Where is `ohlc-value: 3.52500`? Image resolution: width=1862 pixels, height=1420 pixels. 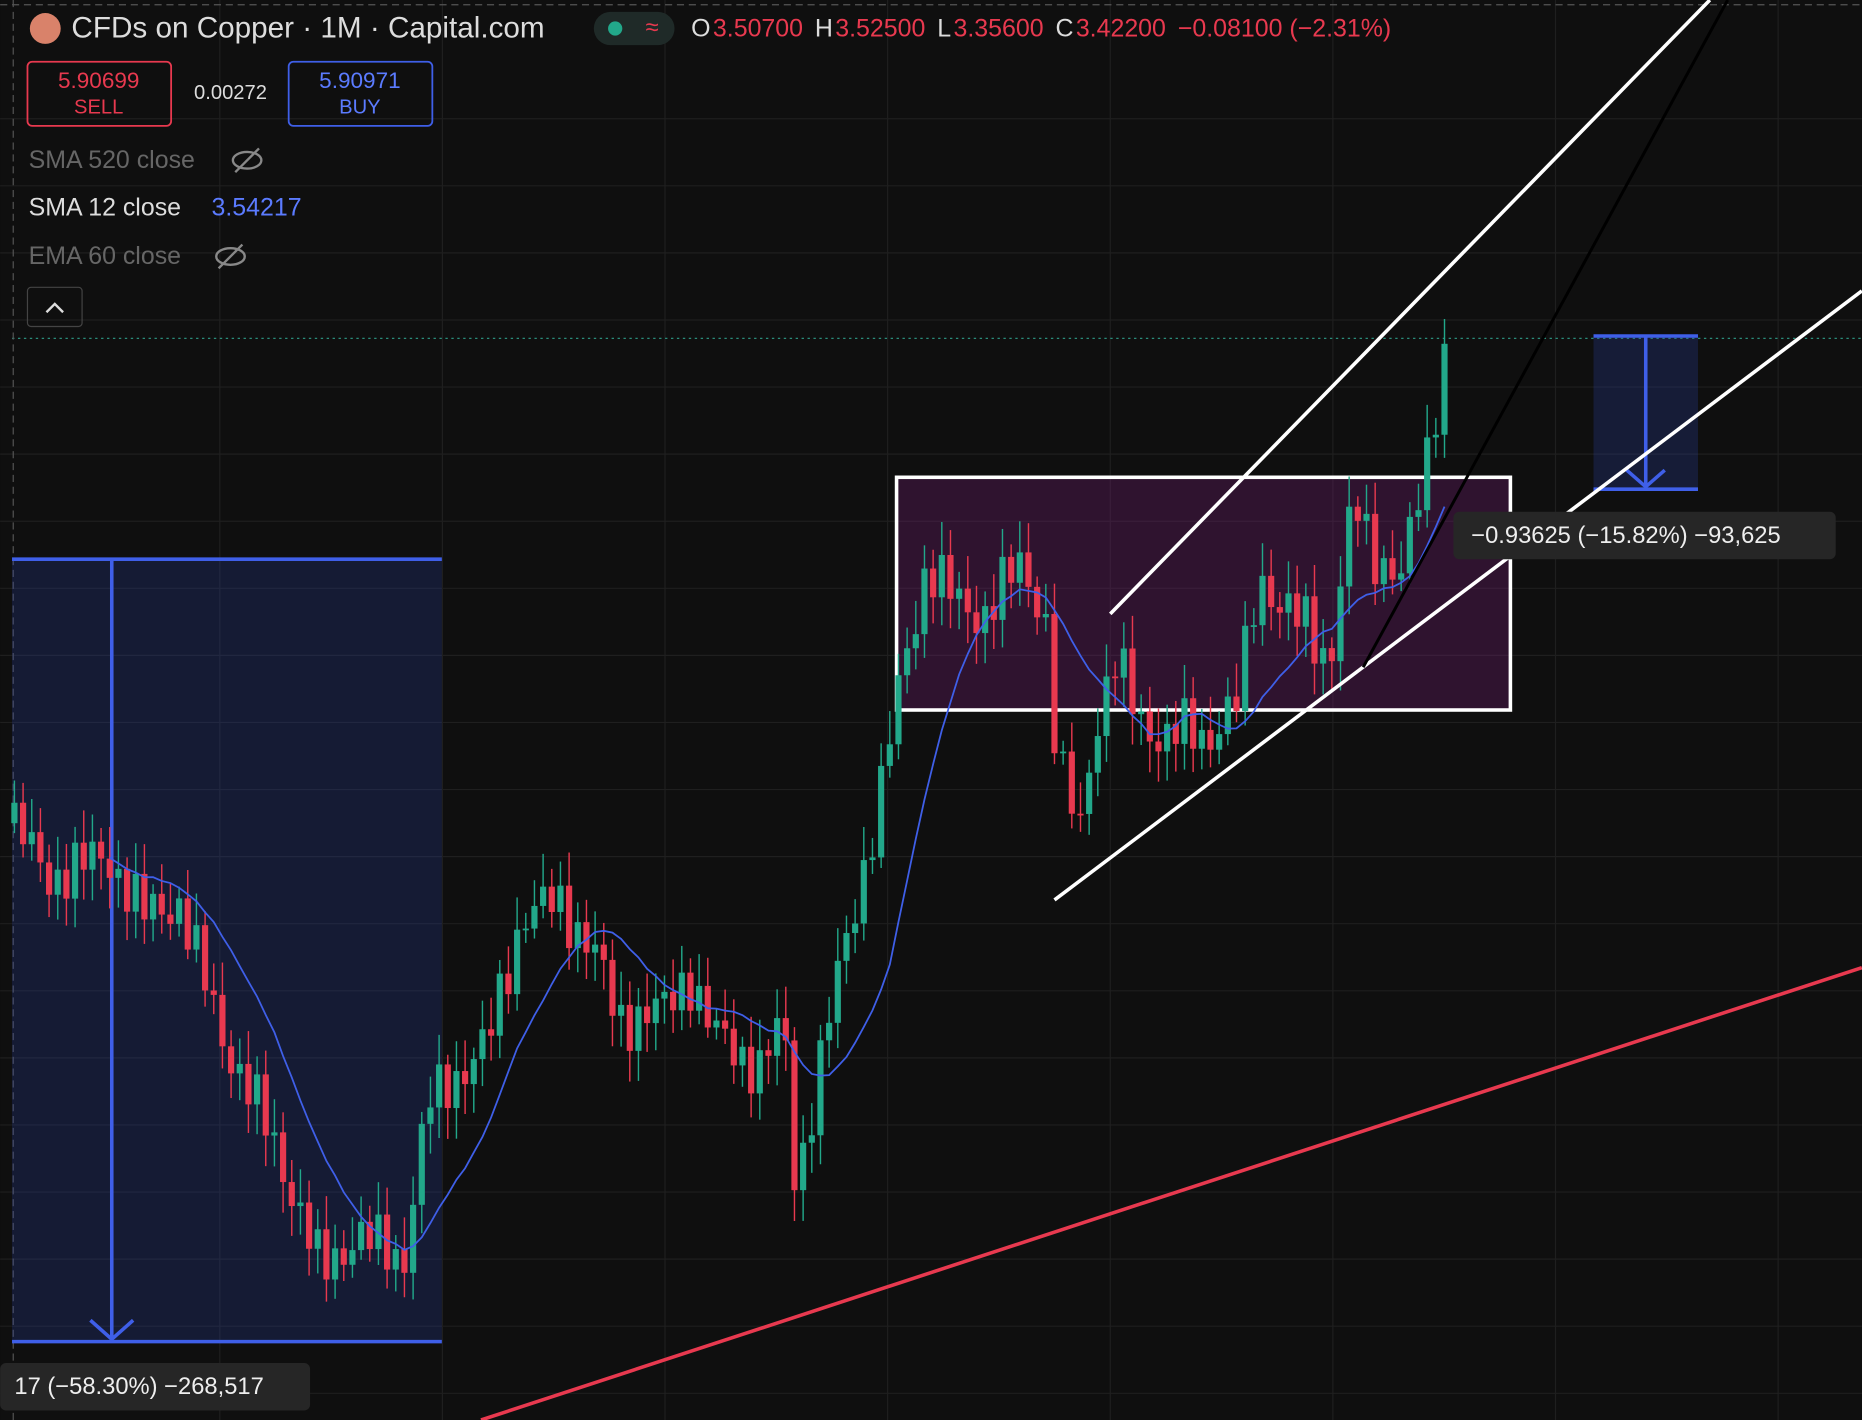 ohlc-value: 3.52500 is located at coordinates (880, 28).